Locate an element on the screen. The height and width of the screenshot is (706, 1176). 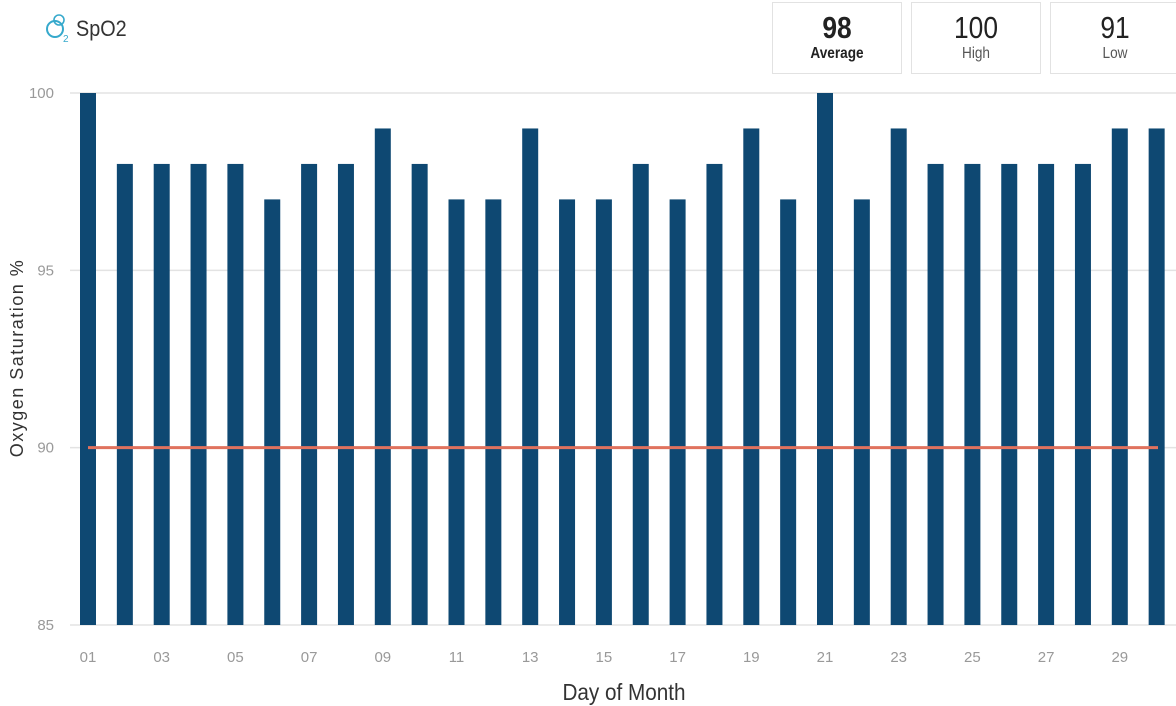
x-tick-label: 05 is located at coordinates (235, 657).